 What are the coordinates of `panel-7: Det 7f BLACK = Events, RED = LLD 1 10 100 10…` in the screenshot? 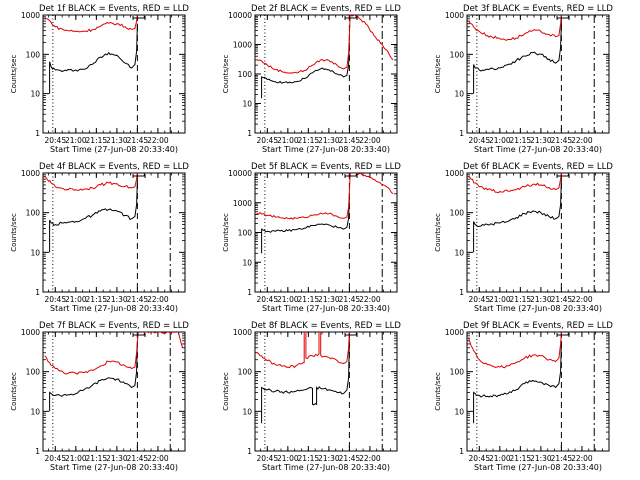 It's located at (99, 396).